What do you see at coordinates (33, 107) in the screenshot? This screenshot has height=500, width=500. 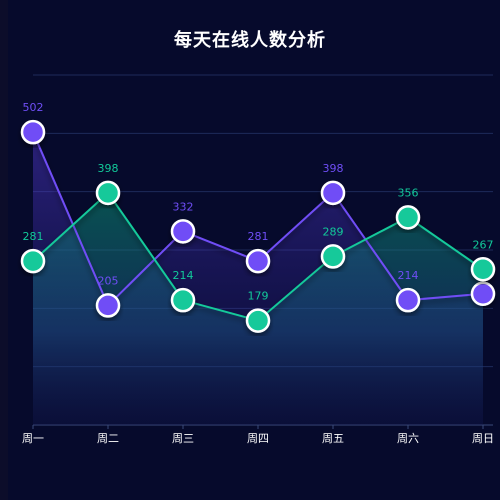 I see `data-label: 502` at bounding box center [33, 107].